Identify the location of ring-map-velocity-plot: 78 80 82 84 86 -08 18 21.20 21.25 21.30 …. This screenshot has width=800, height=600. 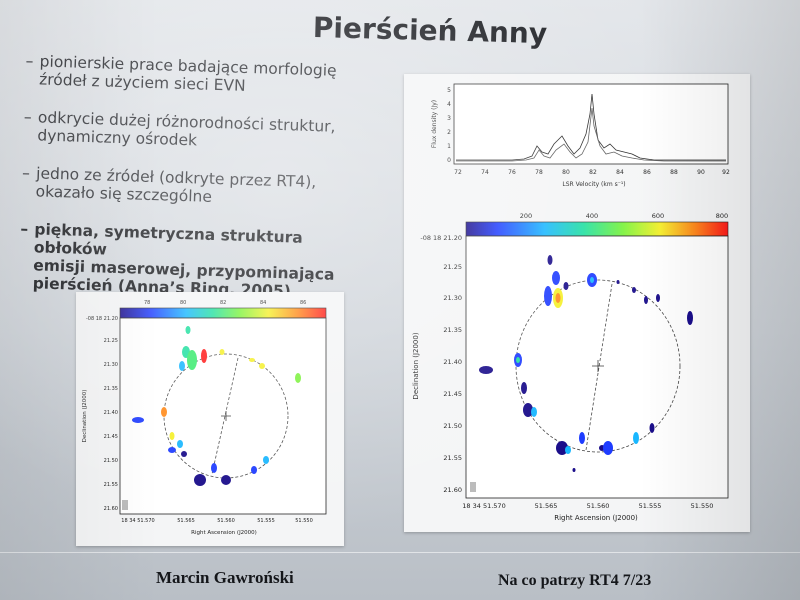
(204, 418).